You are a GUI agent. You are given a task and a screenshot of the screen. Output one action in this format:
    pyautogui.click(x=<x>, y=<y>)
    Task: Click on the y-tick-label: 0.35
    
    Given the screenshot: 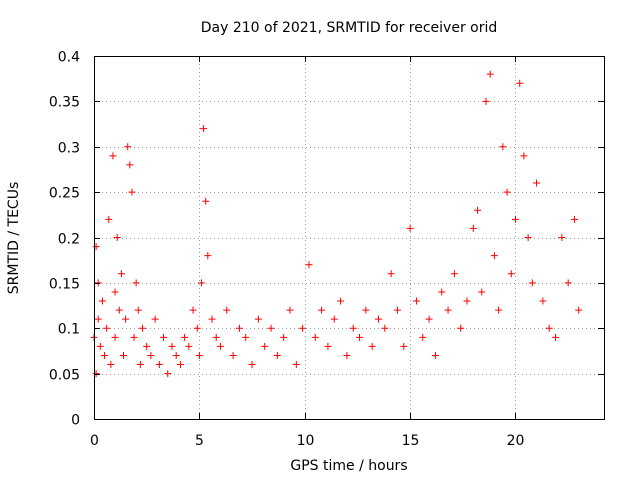 What is the action you would take?
    pyautogui.click(x=64, y=103)
    